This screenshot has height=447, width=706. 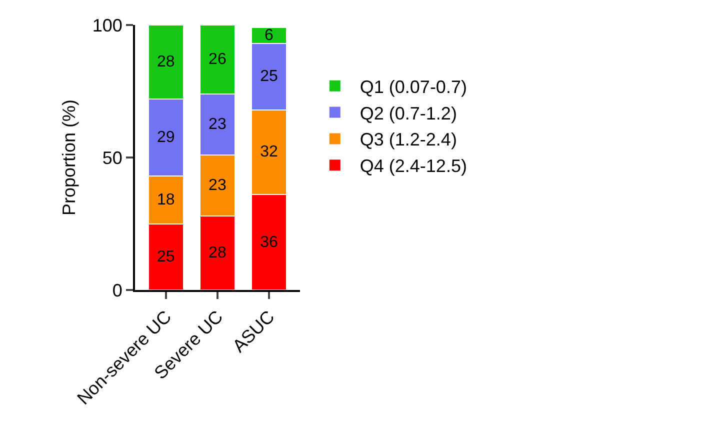 What do you see at coordinates (107, 25) in the screenshot?
I see `y-tick-label: 100` at bounding box center [107, 25].